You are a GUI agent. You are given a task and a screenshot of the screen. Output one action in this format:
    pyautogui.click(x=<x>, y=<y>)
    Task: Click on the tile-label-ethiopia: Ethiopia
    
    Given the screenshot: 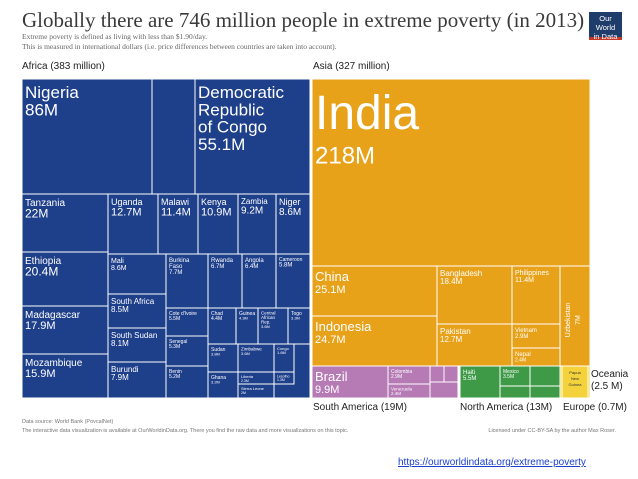 What is the action you would take?
    pyautogui.click(x=43, y=261)
    